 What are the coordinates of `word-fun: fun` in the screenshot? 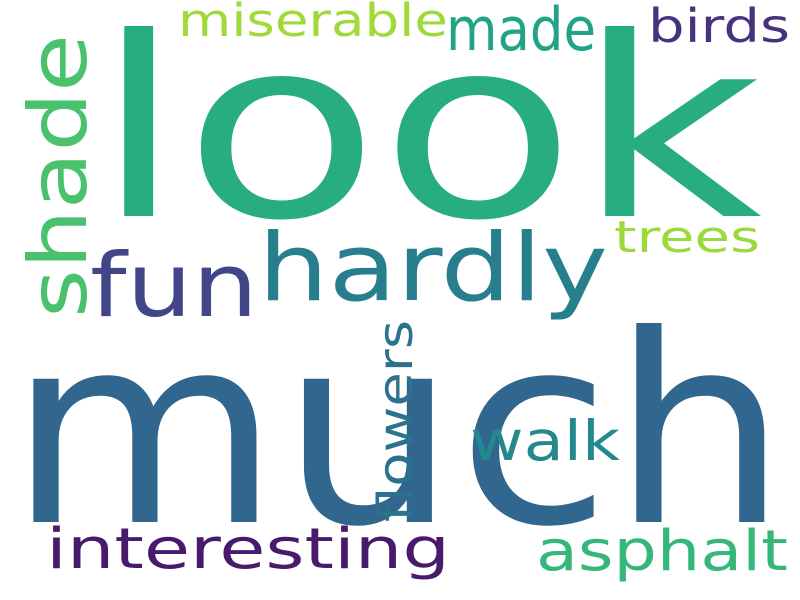 It's located at (174, 285).